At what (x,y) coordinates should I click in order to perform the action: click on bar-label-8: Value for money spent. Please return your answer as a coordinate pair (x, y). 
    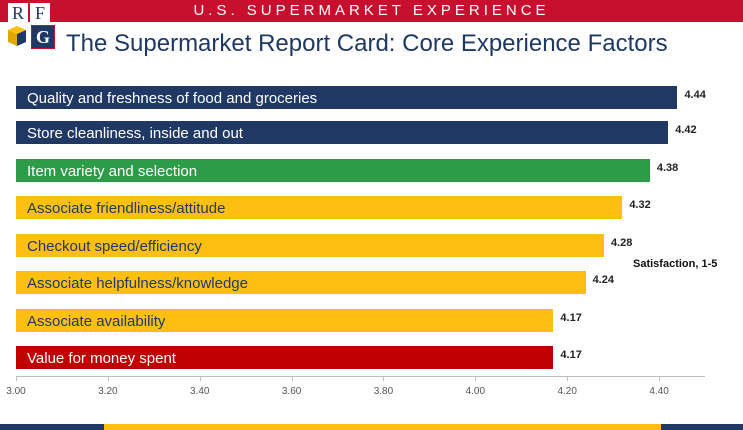
    Looking at the image, I should click on (101, 358).